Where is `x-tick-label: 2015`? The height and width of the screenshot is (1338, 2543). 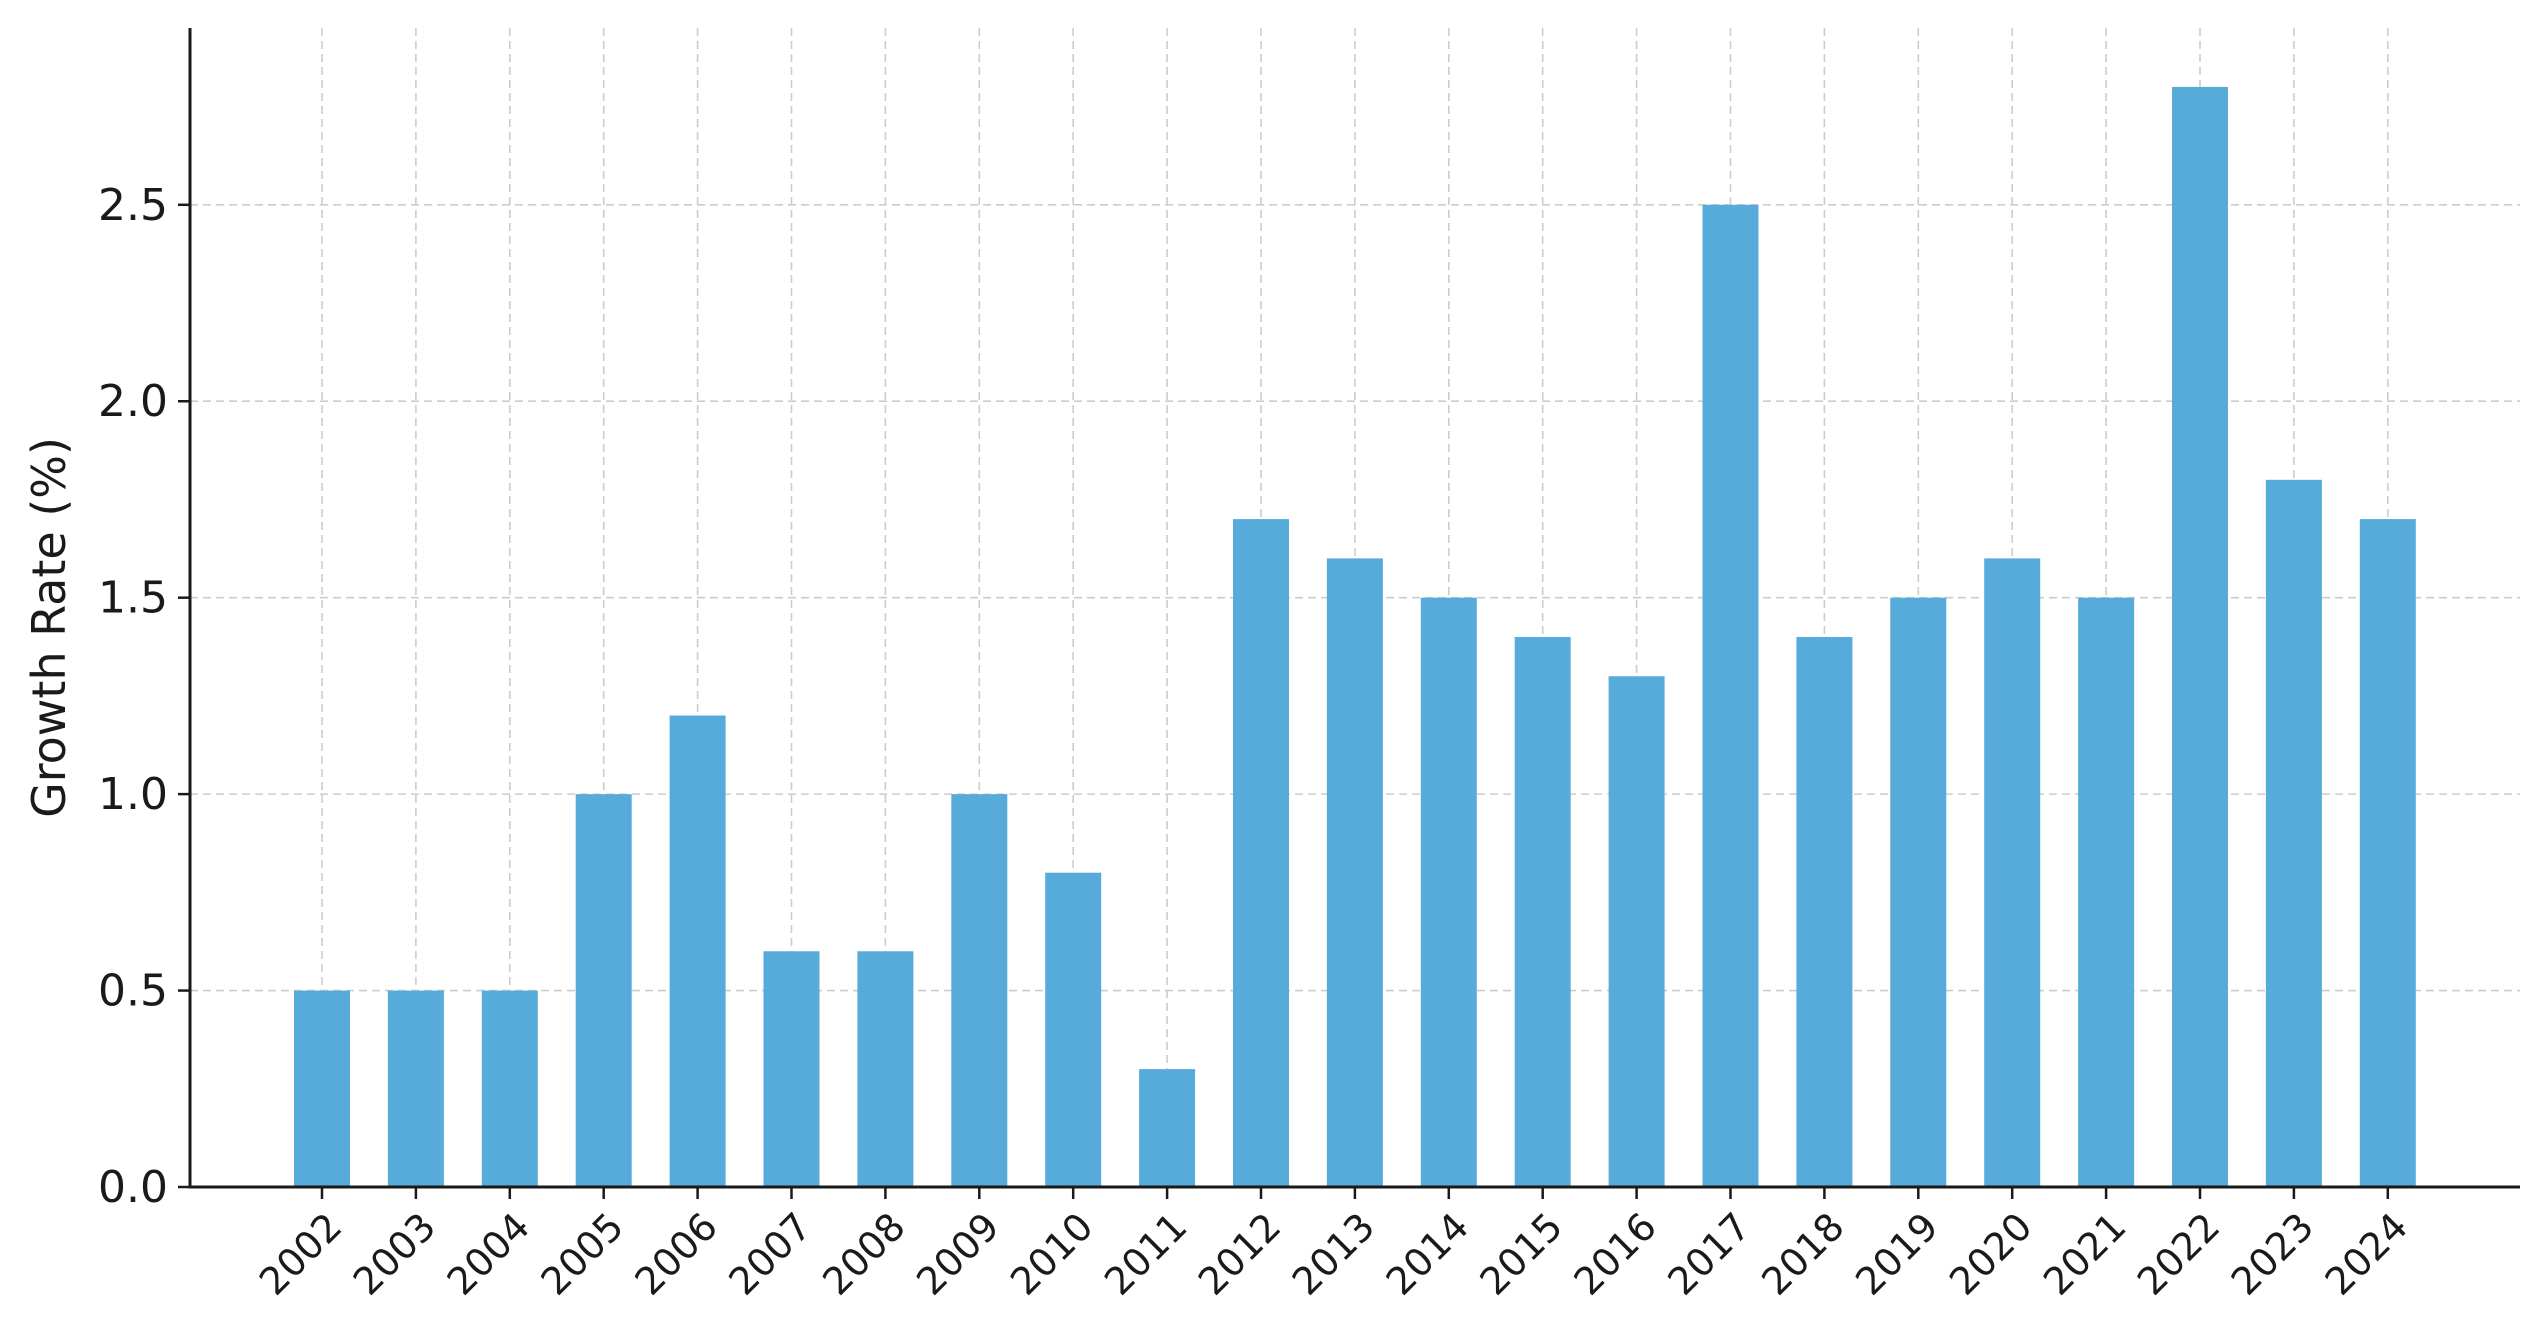
x-tick-label: 2015 is located at coordinates (1522, 1254).